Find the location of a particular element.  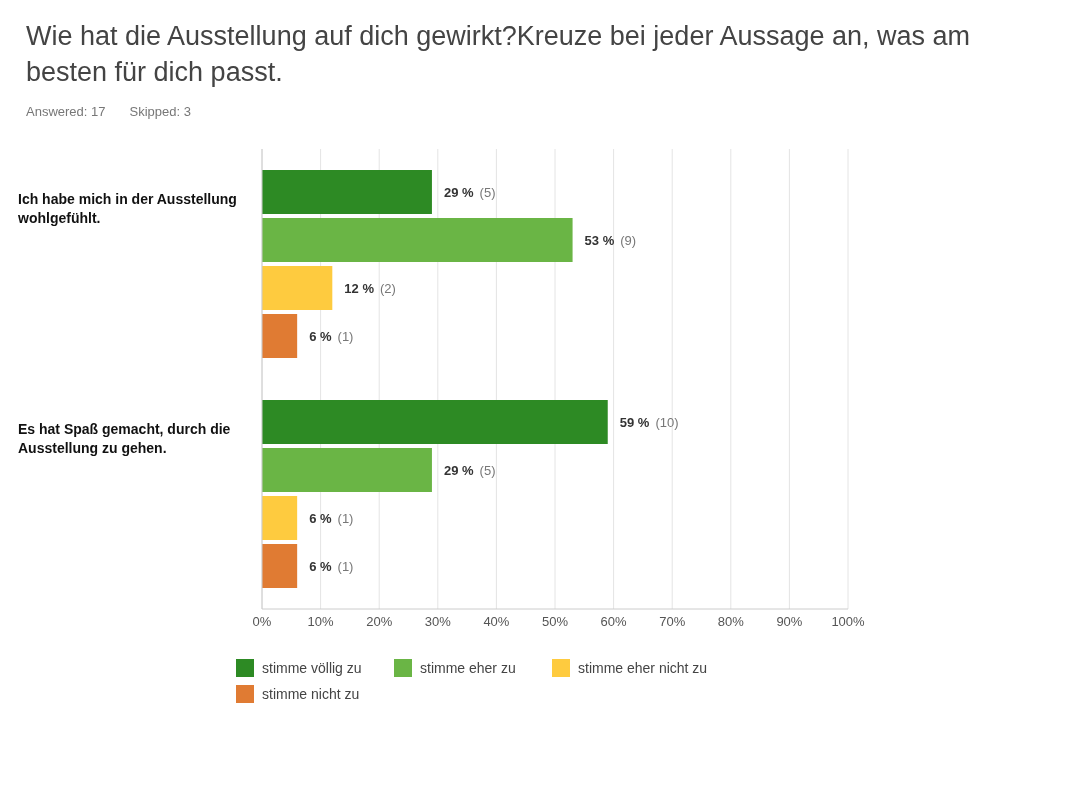

x-tick-label: 30% is located at coordinates (438, 622).